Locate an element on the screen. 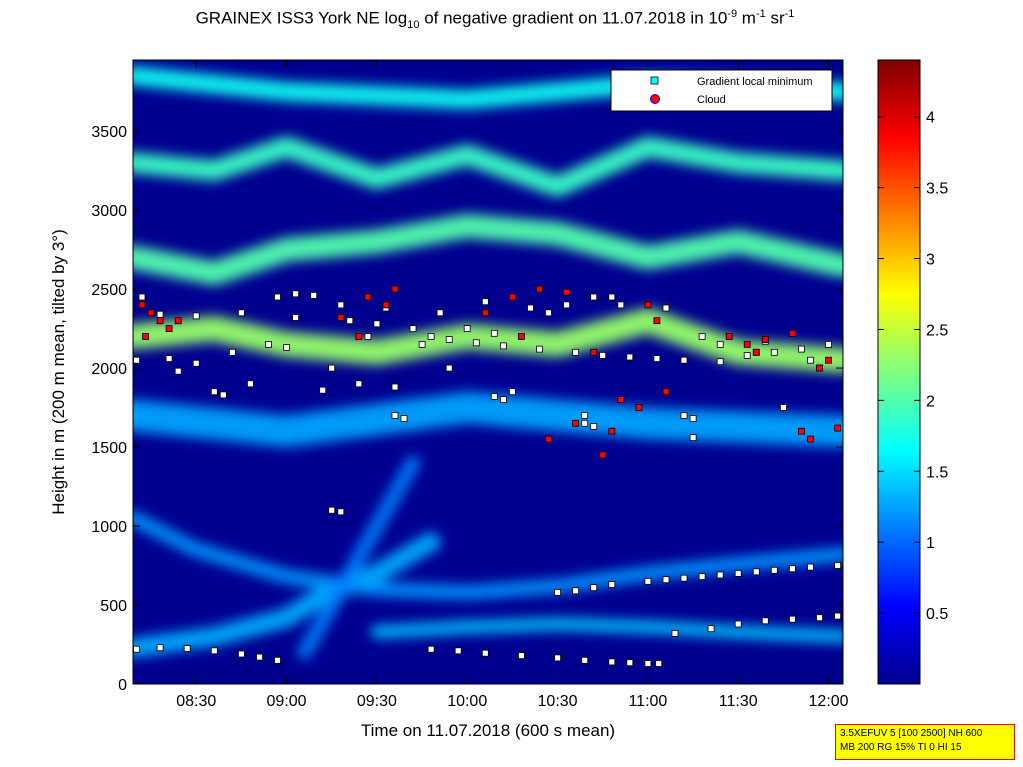 The height and width of the screenshot is (767, 1023). x-axis-title: Time on 11.07.2018 (600 s mean) is located at coordinates (488, 730).